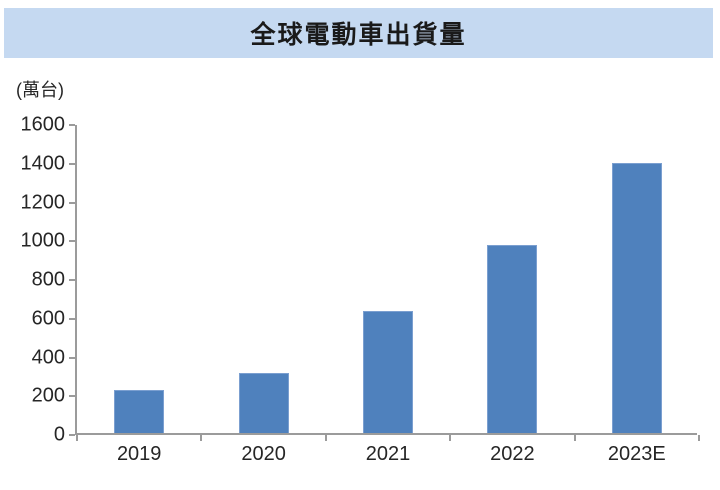 The image size is (720, 490). I want to click on chart-title-banner: 全球電動車出貨量, so click(358, 33).